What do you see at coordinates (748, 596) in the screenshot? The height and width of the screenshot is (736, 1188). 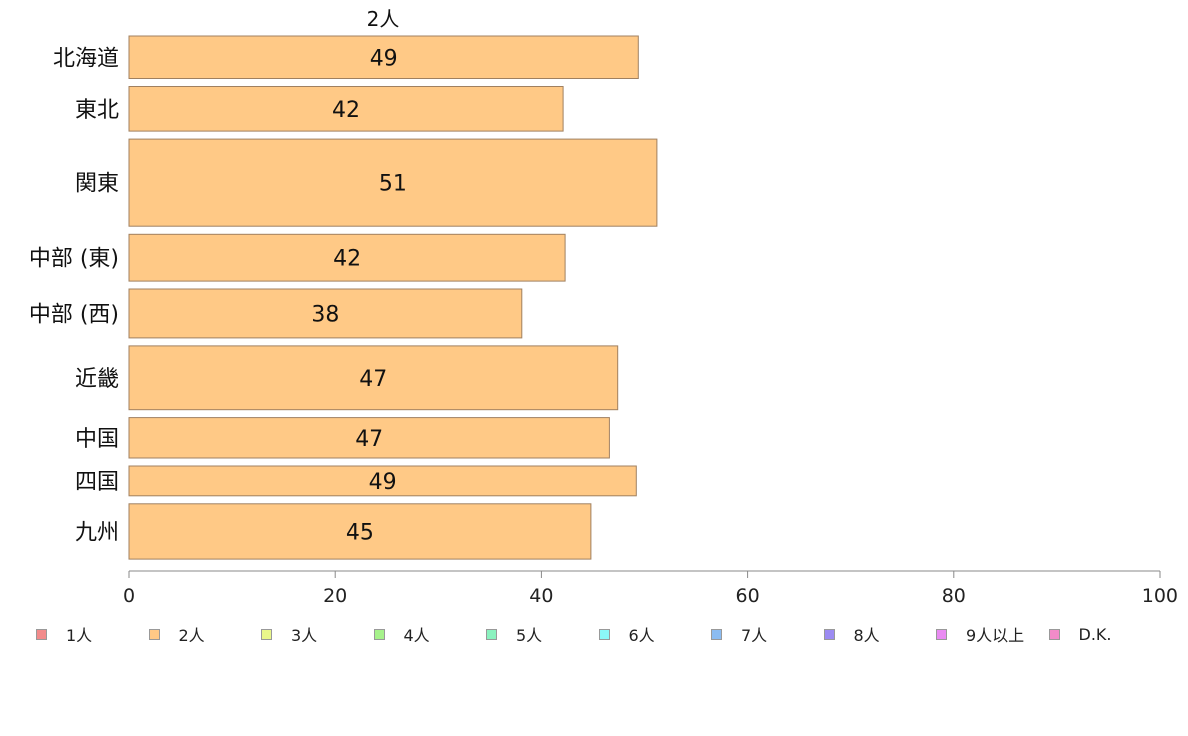 I see `x-tick-label-3: 60` at bounding box center [748, 596].